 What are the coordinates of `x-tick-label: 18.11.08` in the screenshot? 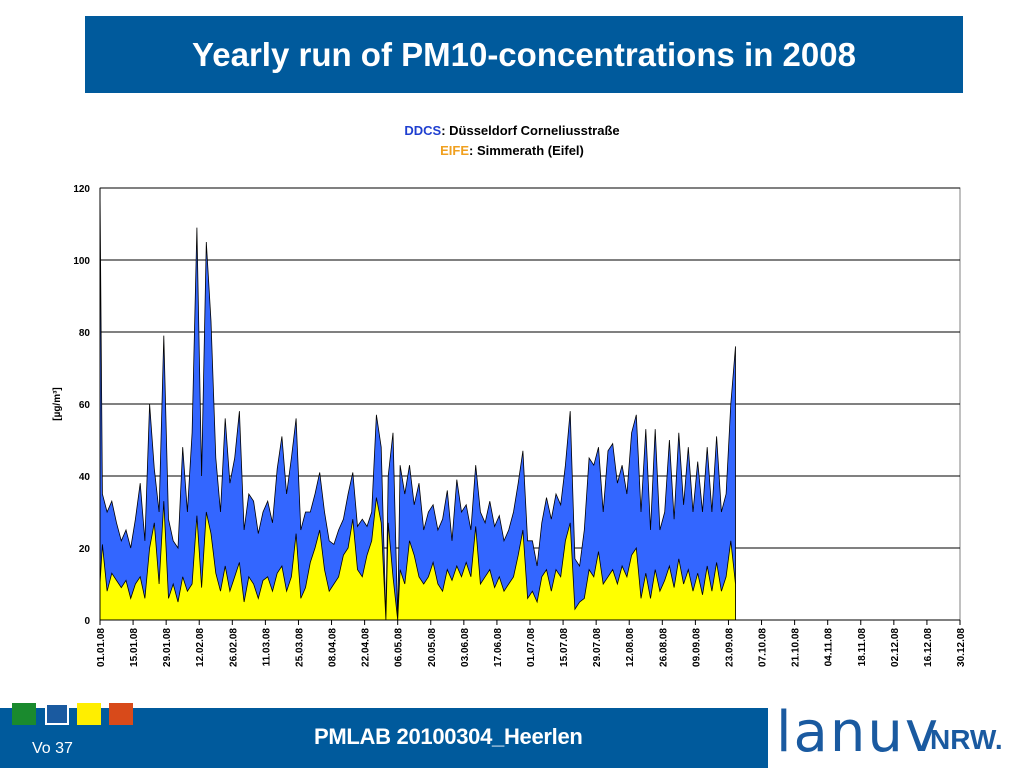 It's located at (862, 647).